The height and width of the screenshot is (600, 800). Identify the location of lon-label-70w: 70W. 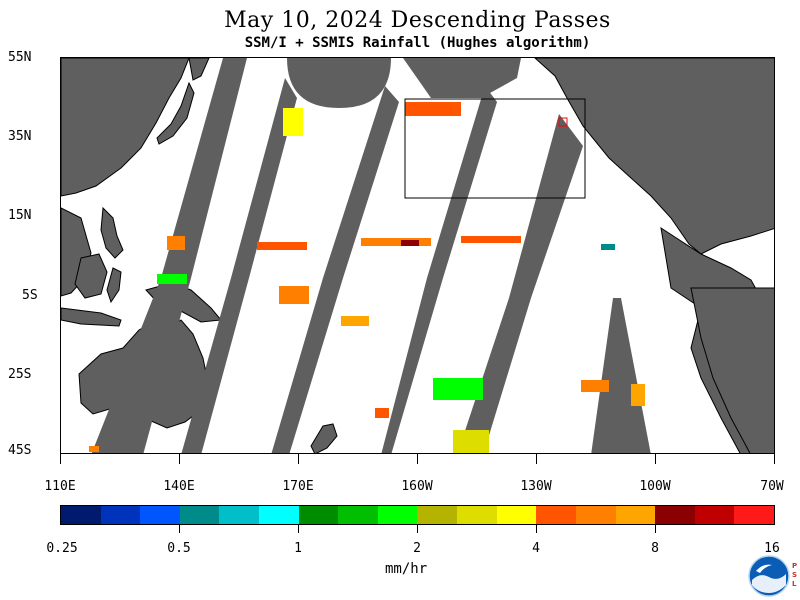
(772, 486).